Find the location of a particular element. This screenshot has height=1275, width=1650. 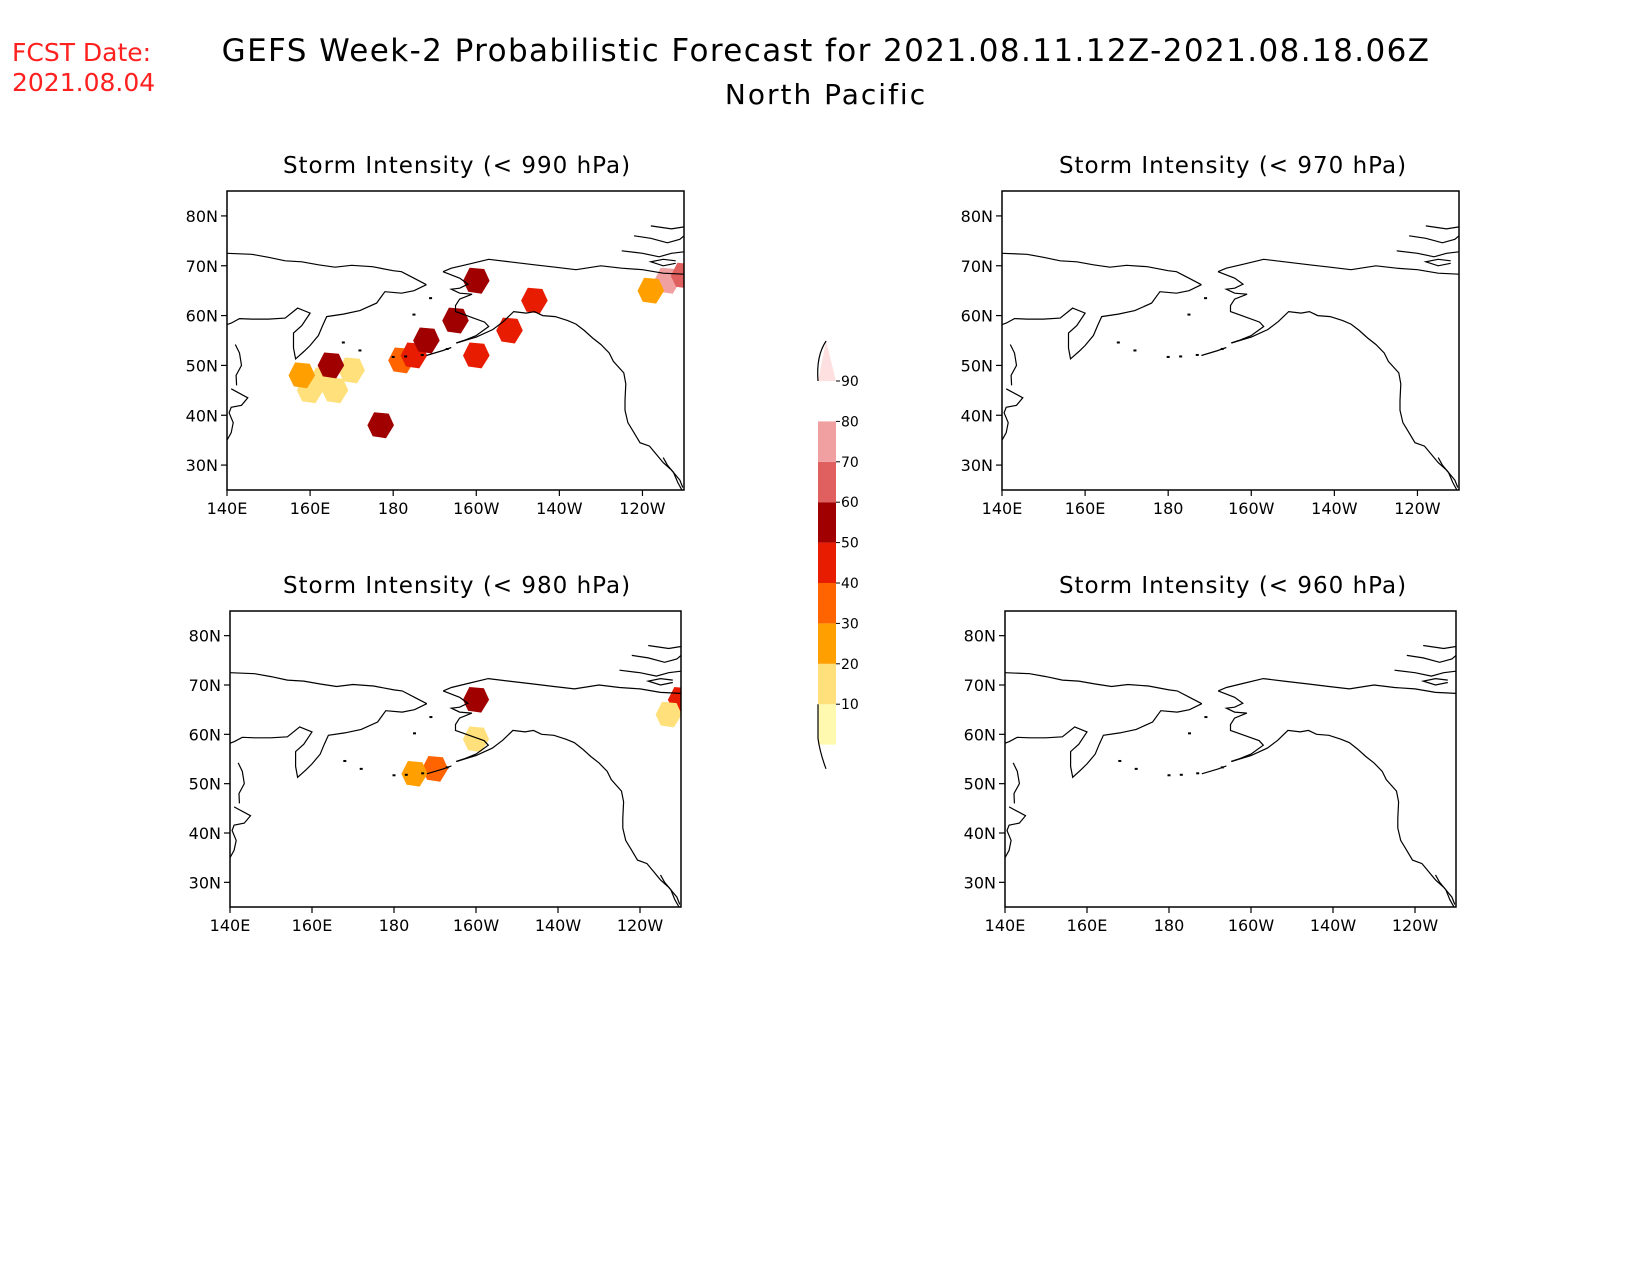

colorbar-label: 30 is located at coordinates (850, 624).